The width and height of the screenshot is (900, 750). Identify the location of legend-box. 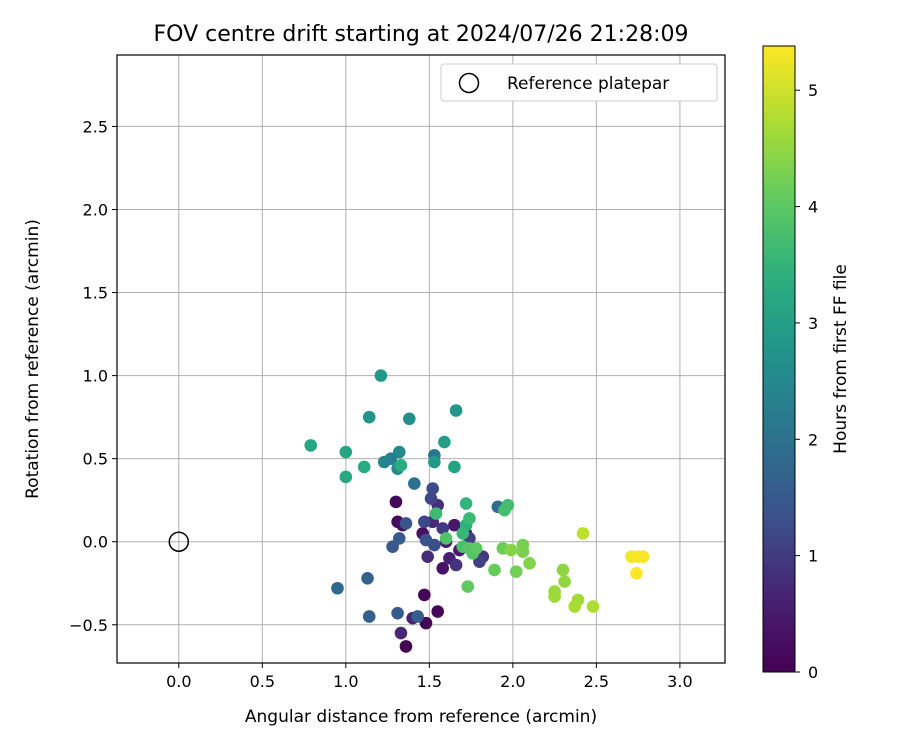
(579, 82).